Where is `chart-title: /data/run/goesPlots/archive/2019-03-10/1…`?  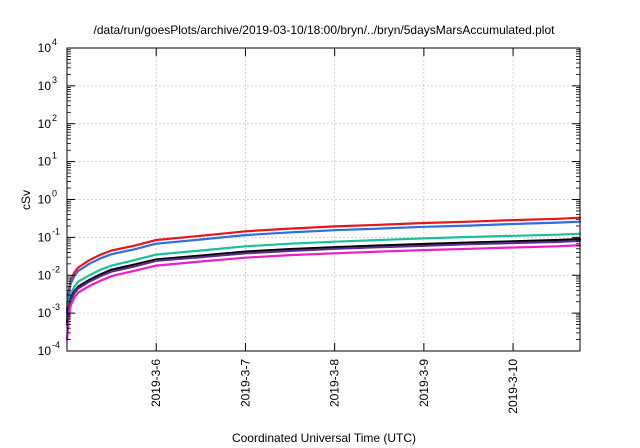
chart-title: /data/run/goesPlots/archive/2019-03-10/1… is located at coordinates (325, 30).